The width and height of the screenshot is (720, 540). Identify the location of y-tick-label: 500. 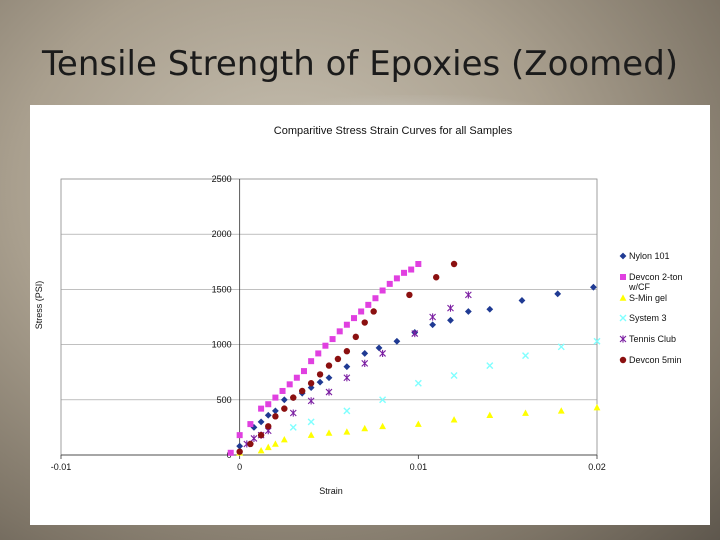
(224, 400).